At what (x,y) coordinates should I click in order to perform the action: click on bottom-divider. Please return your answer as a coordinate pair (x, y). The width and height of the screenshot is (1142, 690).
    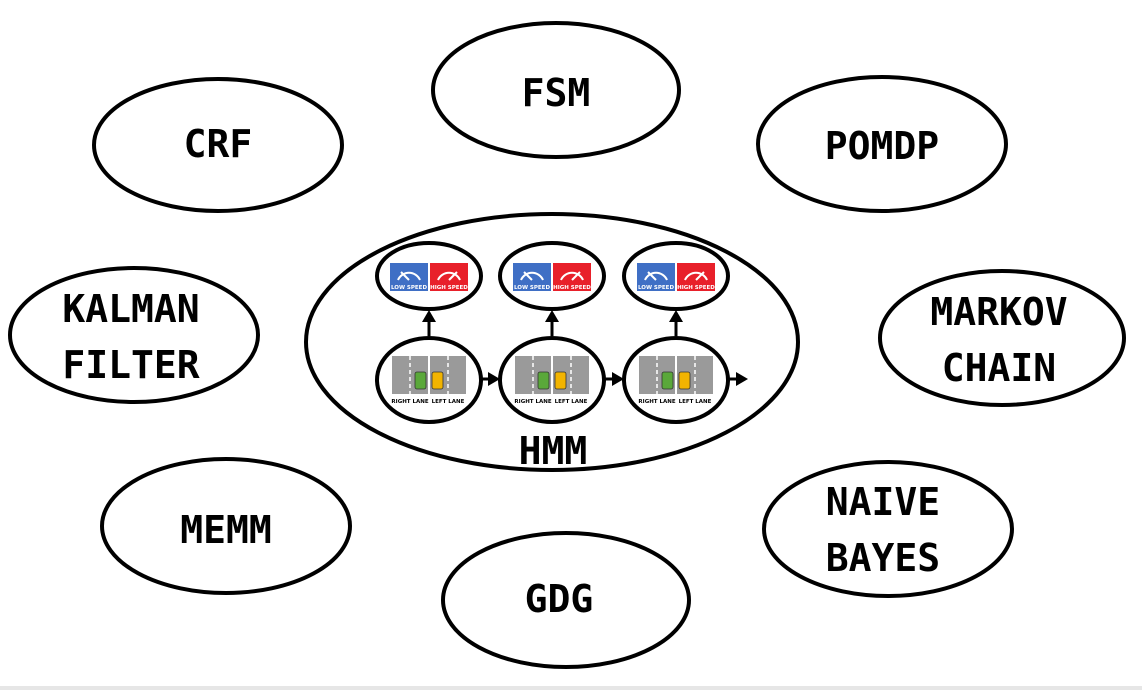
    Looking at the image, I should click on (571, 688).